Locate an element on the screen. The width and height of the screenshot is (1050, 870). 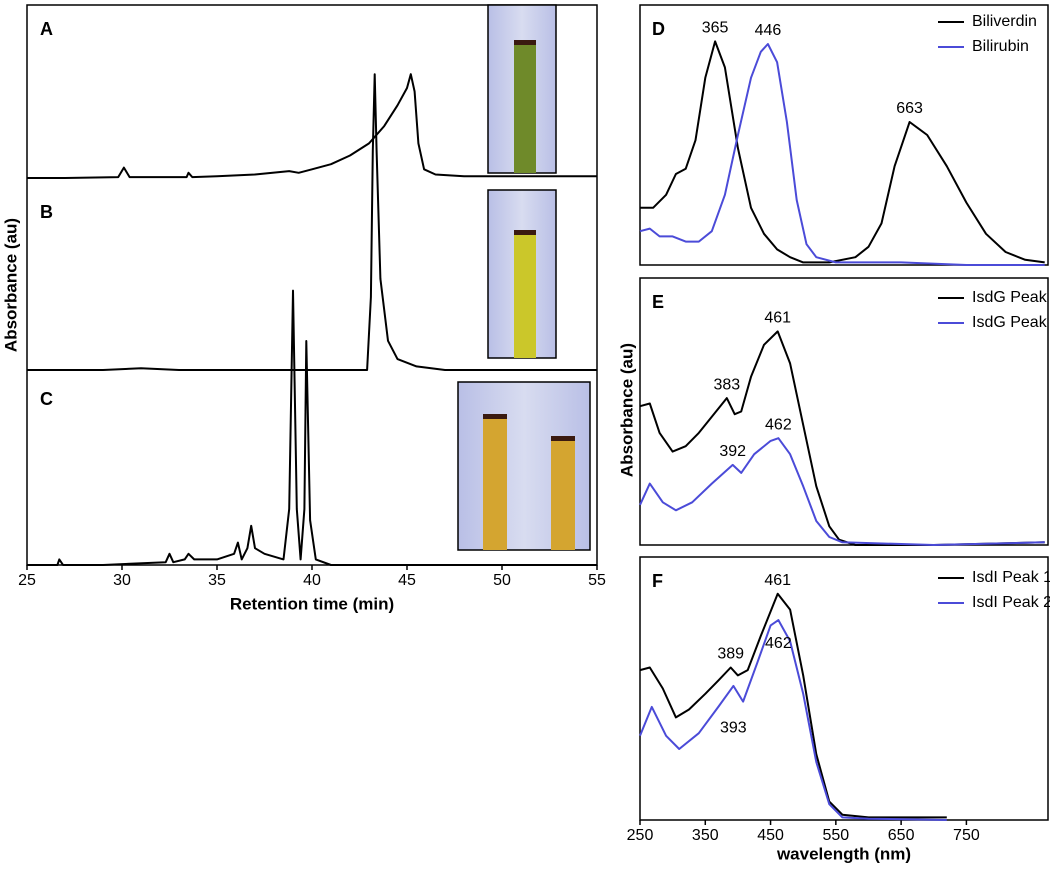
panel-label: E is located at coordinates (658, 302).